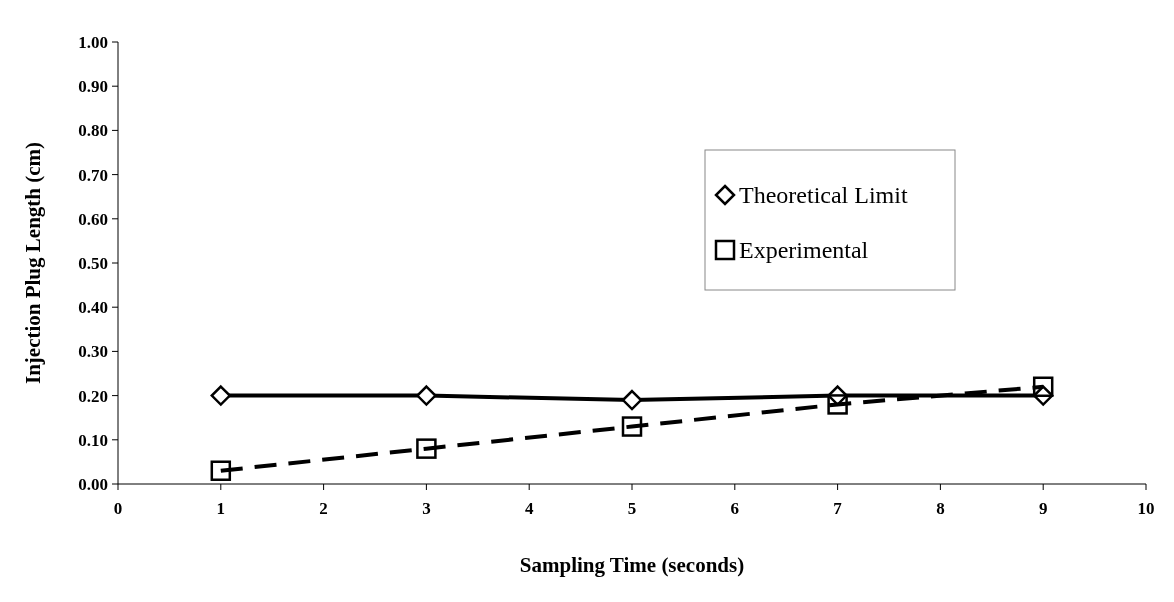 Image resolution: width=1174 pixels, height=602 pixels. I want to click on x-tick-label: 0, so click(118, 508).